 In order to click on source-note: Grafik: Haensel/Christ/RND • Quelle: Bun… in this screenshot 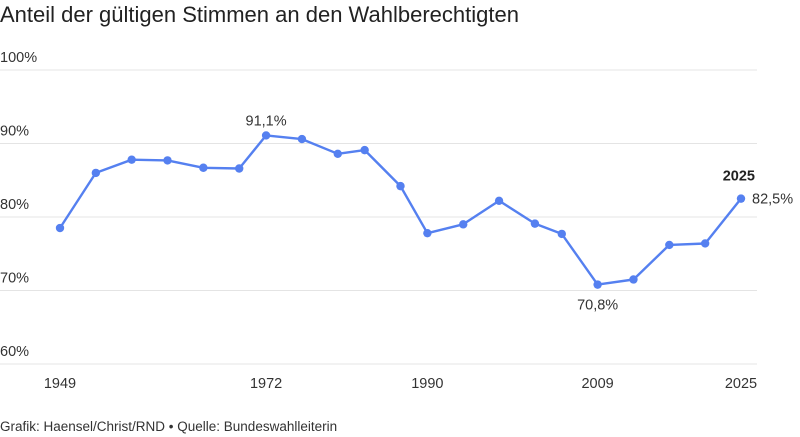, I will do `click(169, 426)`.